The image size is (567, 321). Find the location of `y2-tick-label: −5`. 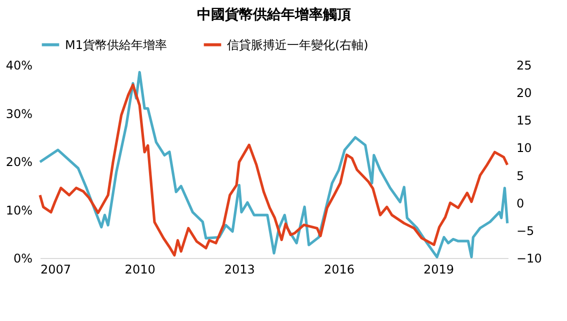

y2-tick-label: −5 is located at coordinates (525, 231).